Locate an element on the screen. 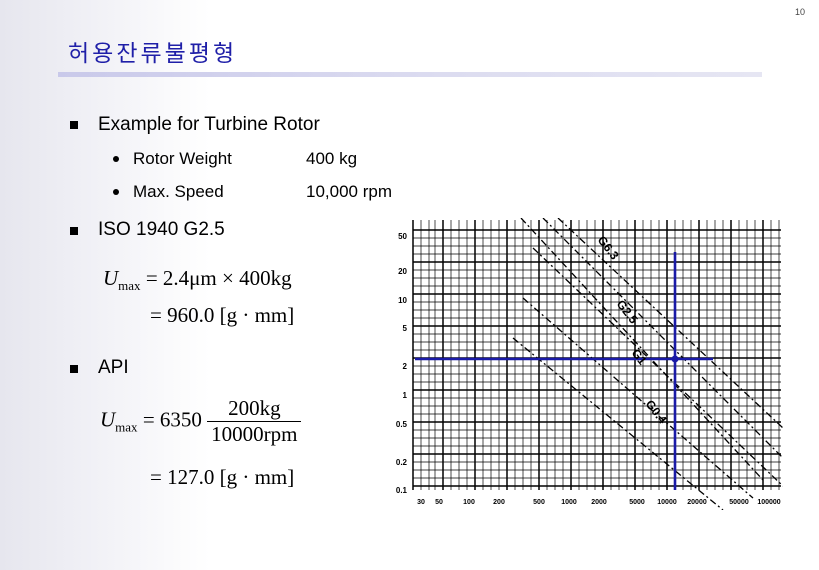  max-speed-value: 10,000 rpm is located at coordinates (349, 191).